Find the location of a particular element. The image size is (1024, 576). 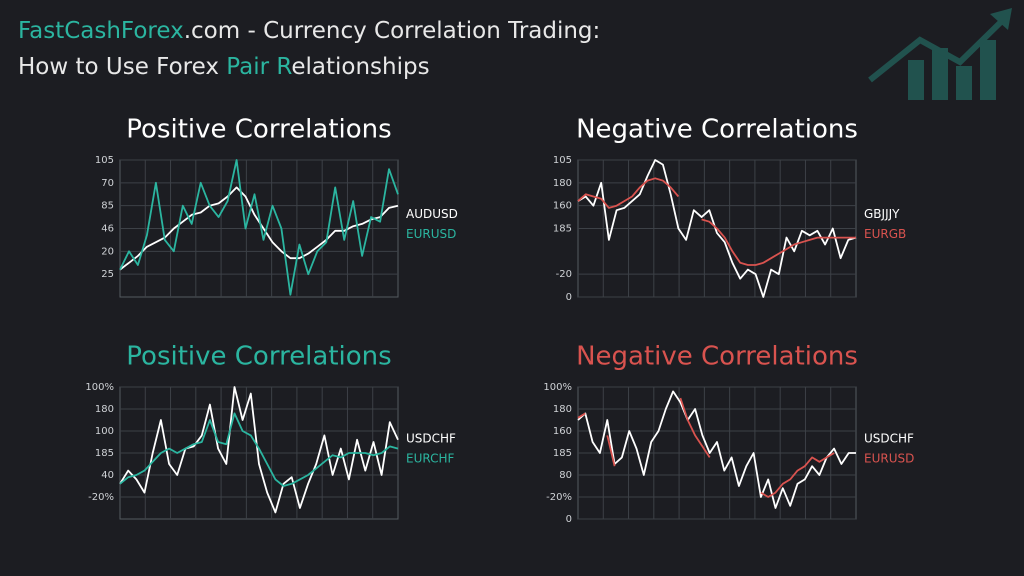

y-tick-label: 40 is located at coordinates (107, 475).